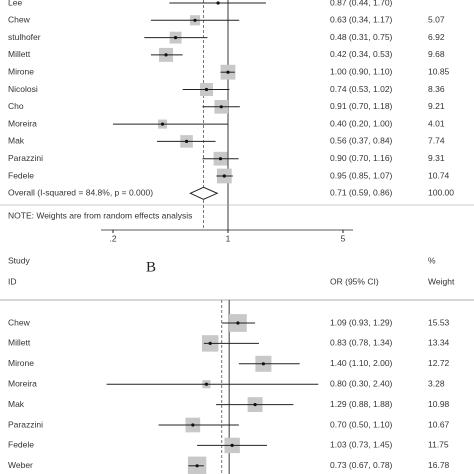  What do you see at coordinates (441, 193) in the screenshot?
I see `weight-label: 100.00` at bounding box center [441, 193].